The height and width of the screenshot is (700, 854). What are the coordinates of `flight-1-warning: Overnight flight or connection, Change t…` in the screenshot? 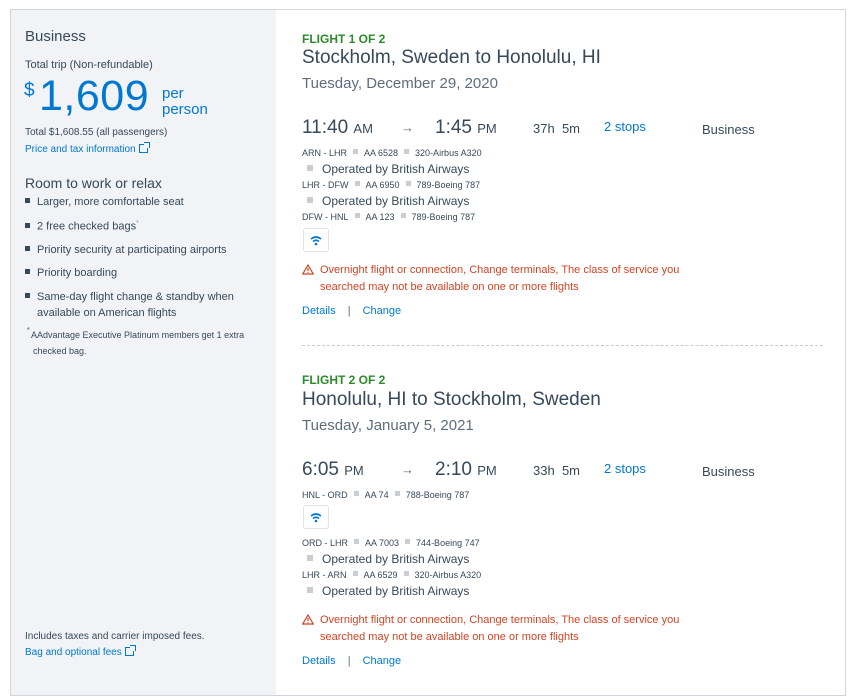 It's located at (512, 279).